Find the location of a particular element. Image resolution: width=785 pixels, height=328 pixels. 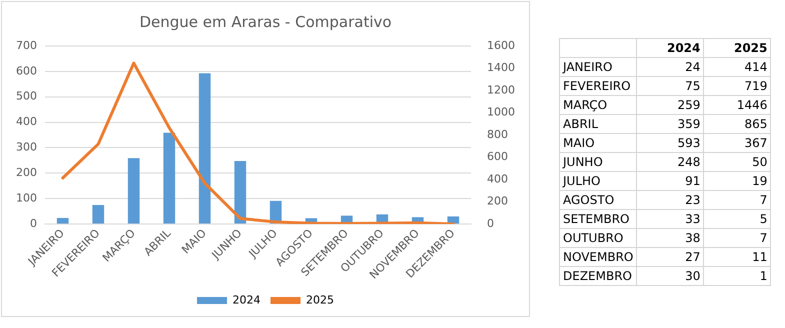

data-label: 27 is located at coordinates (670, 257).